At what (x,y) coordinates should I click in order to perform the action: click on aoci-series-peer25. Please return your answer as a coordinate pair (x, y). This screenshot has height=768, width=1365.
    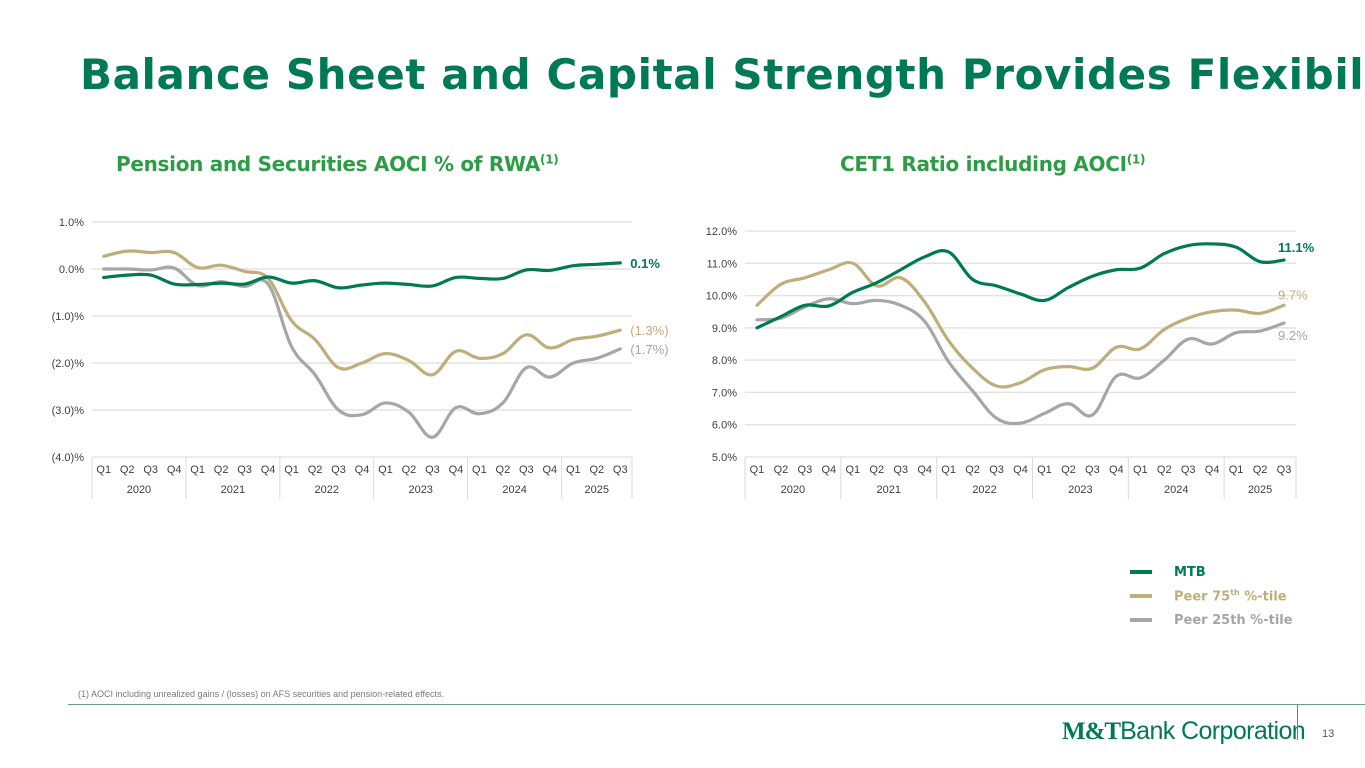
    Looking at the image, I should click on (362, 352).